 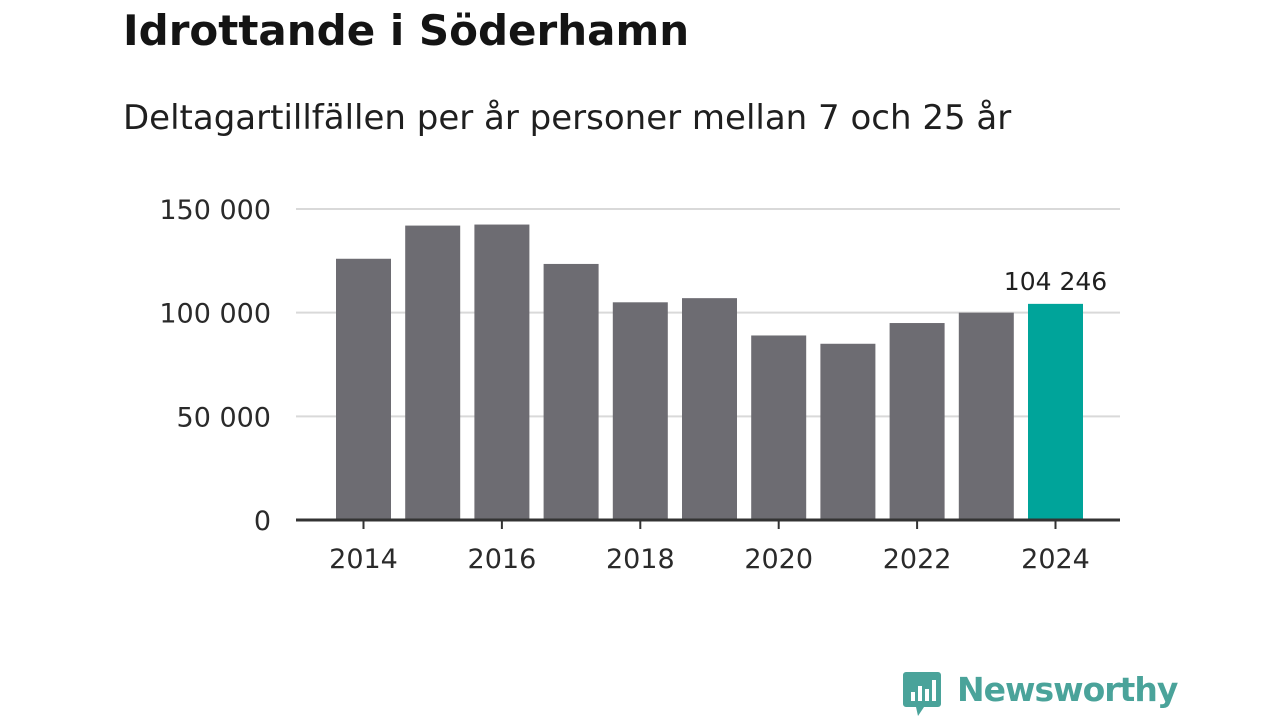 What do you see at coordinates (502, 372) in the screenshot?
I see `bar-2016` at bounding box center [502, 372].